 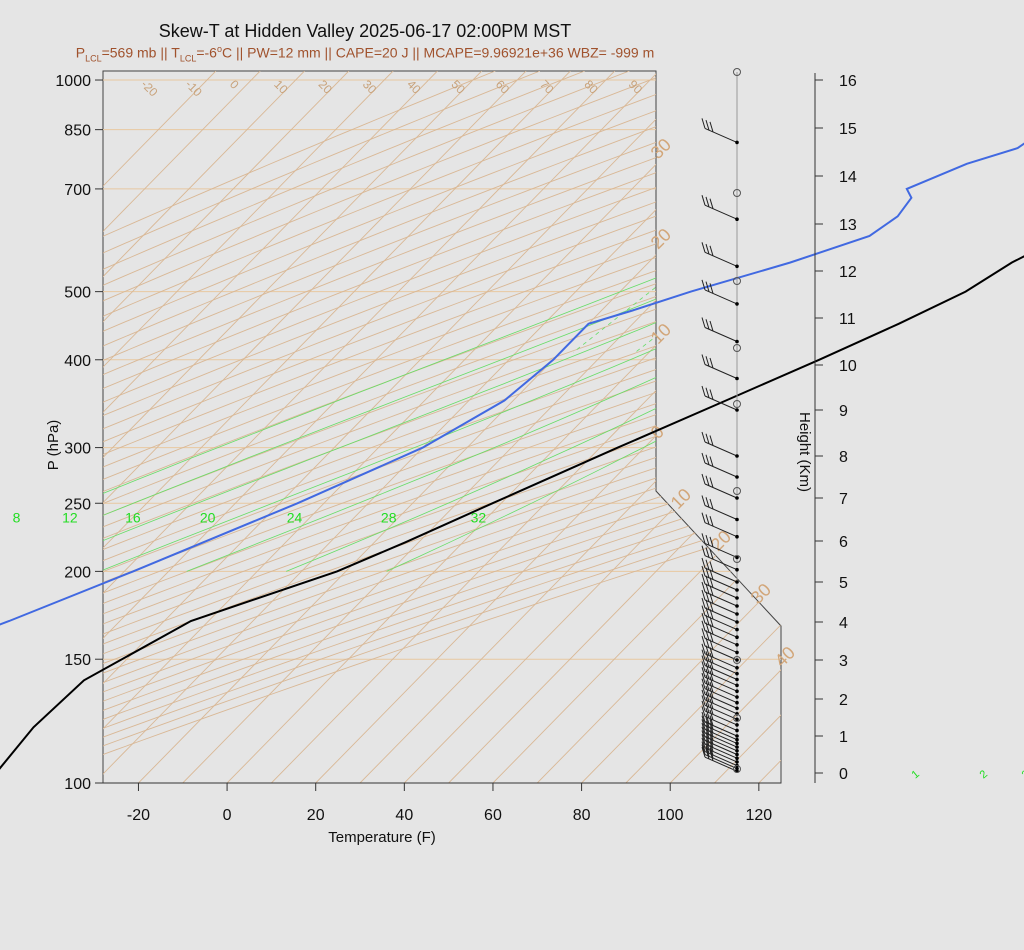 I want to click on x-axis: -20 0 20 40 60 80 100 120 Temperature (F), so click(x=442, y=814).